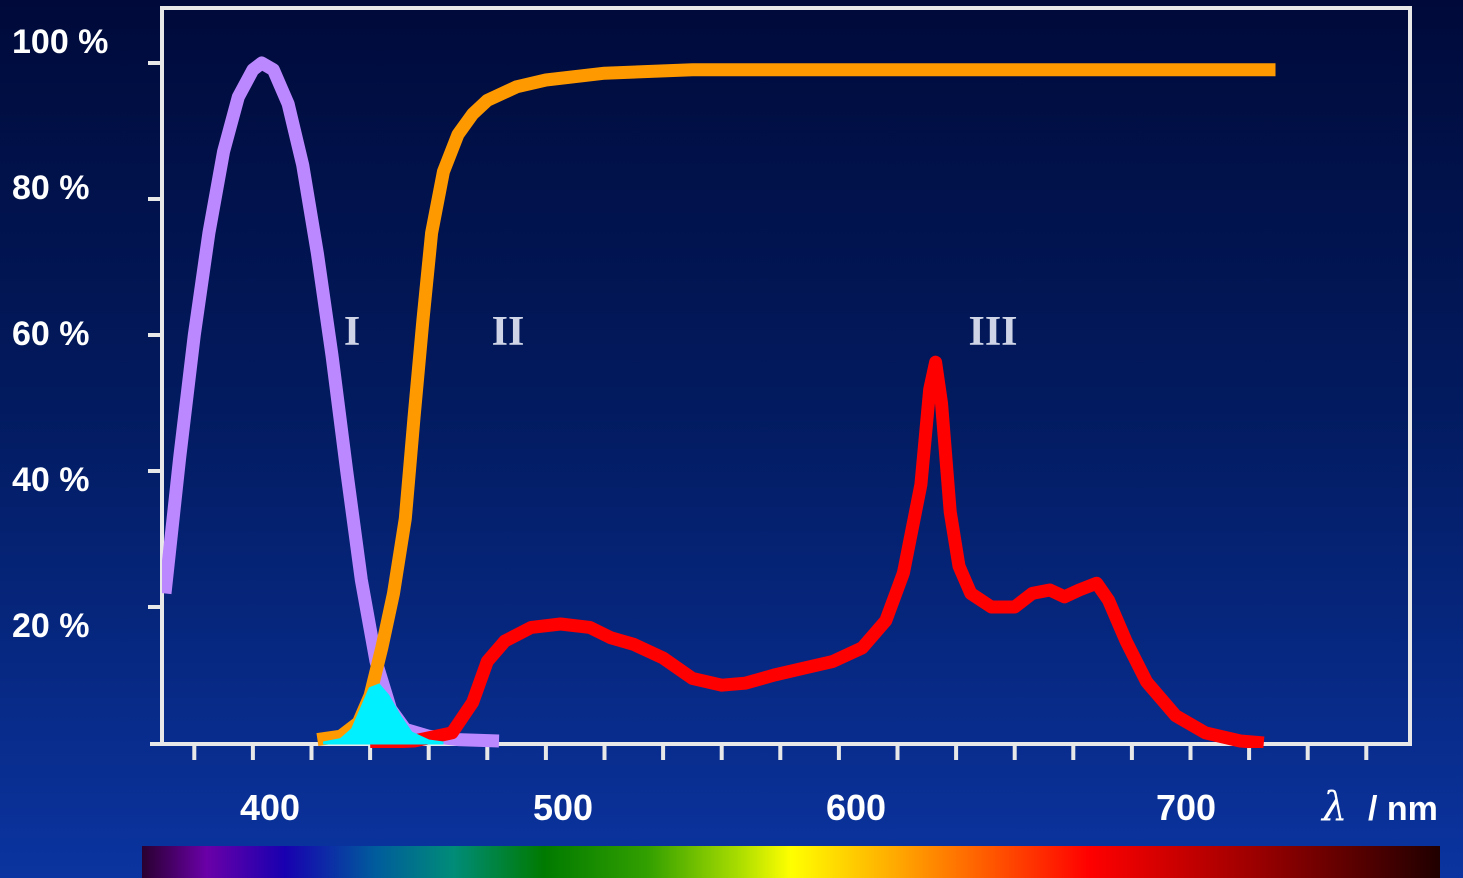 This screenshot has width=1463, height=878. What do you see at coordinates (1186, 807) in the screenshot?
I see `x-tick-label-700: 700` at bounding box center [1186, 807].